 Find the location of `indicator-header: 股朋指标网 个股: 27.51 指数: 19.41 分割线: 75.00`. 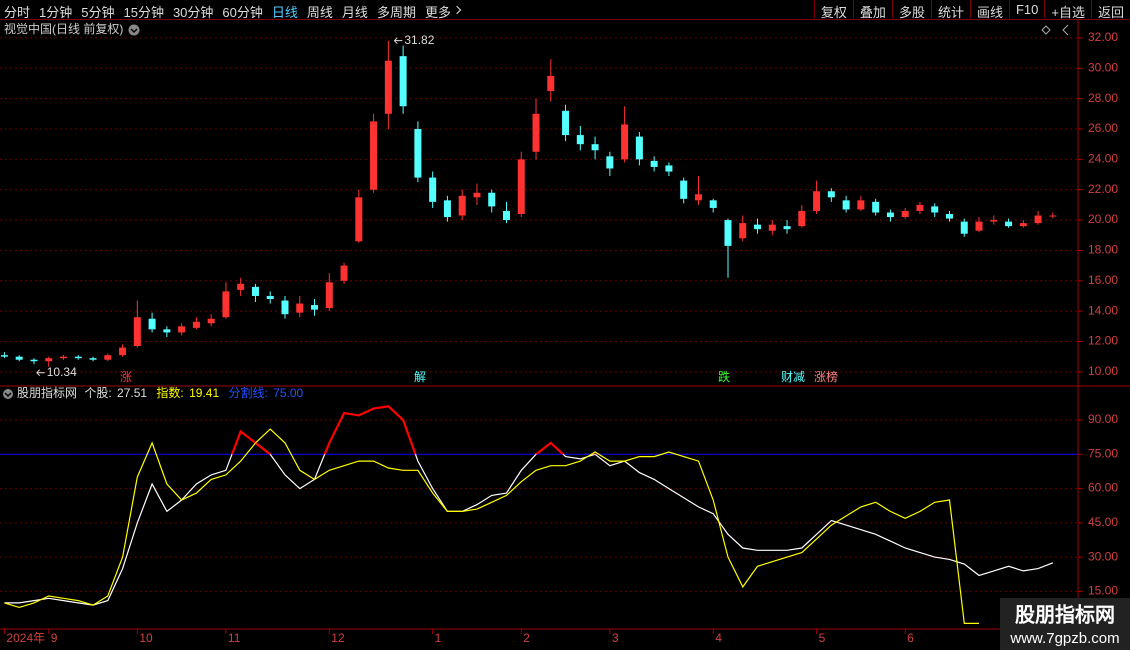

indicator-header: 股朋指标网 个股: 27.51 指数: 19.41 分割线: 75.00 is located at coordinates (160, 392).